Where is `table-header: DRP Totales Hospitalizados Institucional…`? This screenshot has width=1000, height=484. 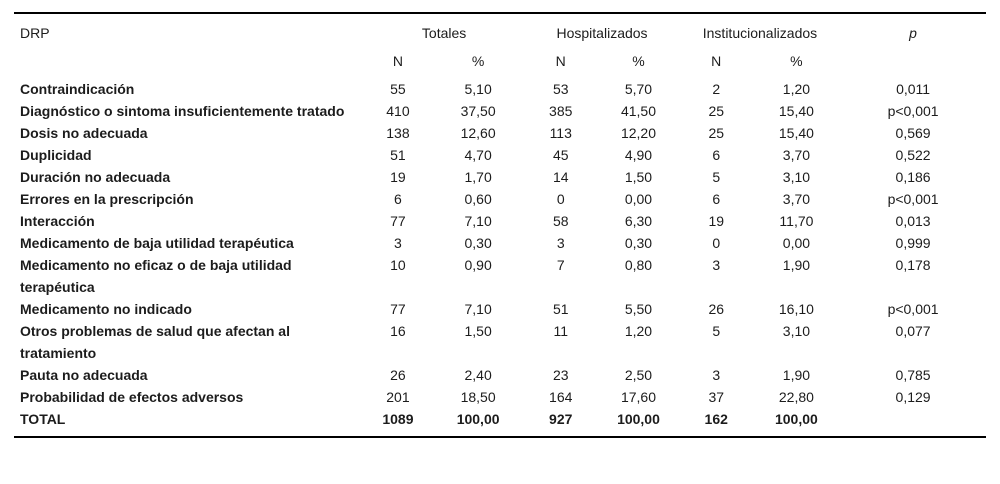
table-header: DRP Totales Hospitalizados Institucional… is located at coordinates (500, 45).